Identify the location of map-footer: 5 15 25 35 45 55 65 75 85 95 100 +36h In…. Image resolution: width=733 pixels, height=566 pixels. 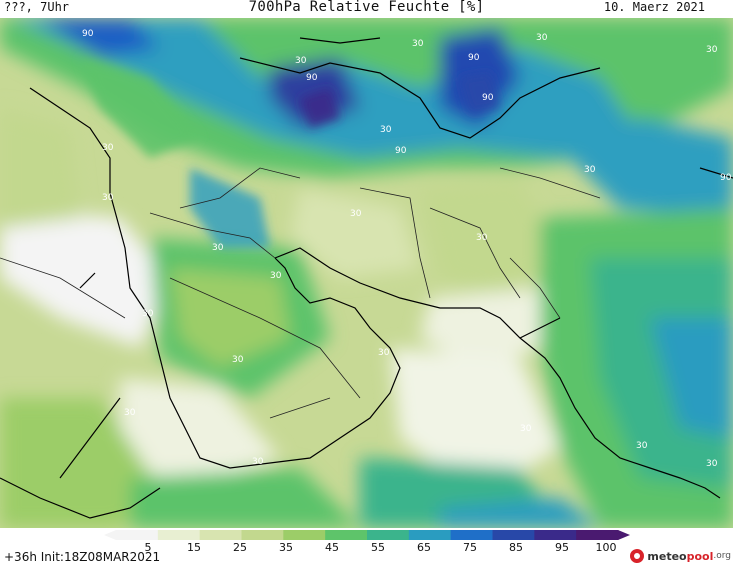
(366, 547).